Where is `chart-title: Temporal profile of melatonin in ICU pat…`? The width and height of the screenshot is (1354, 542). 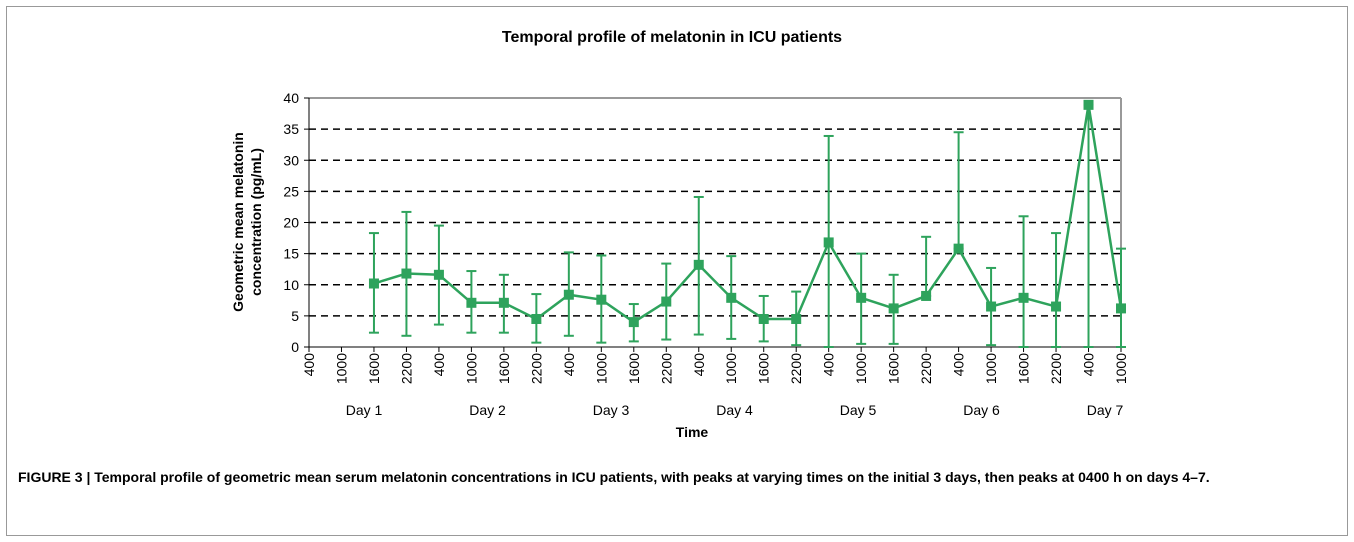
chart-title: Temporal profile of melatonin in ICU pat… is located at coordinates (672, 37).